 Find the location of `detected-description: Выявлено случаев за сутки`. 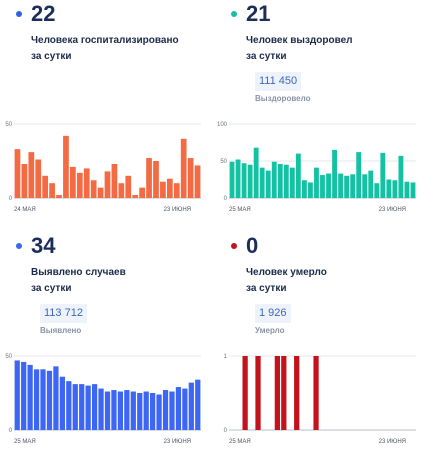

detected-description: Выявлено случаев за сутки is located at coordinates (78, 281).